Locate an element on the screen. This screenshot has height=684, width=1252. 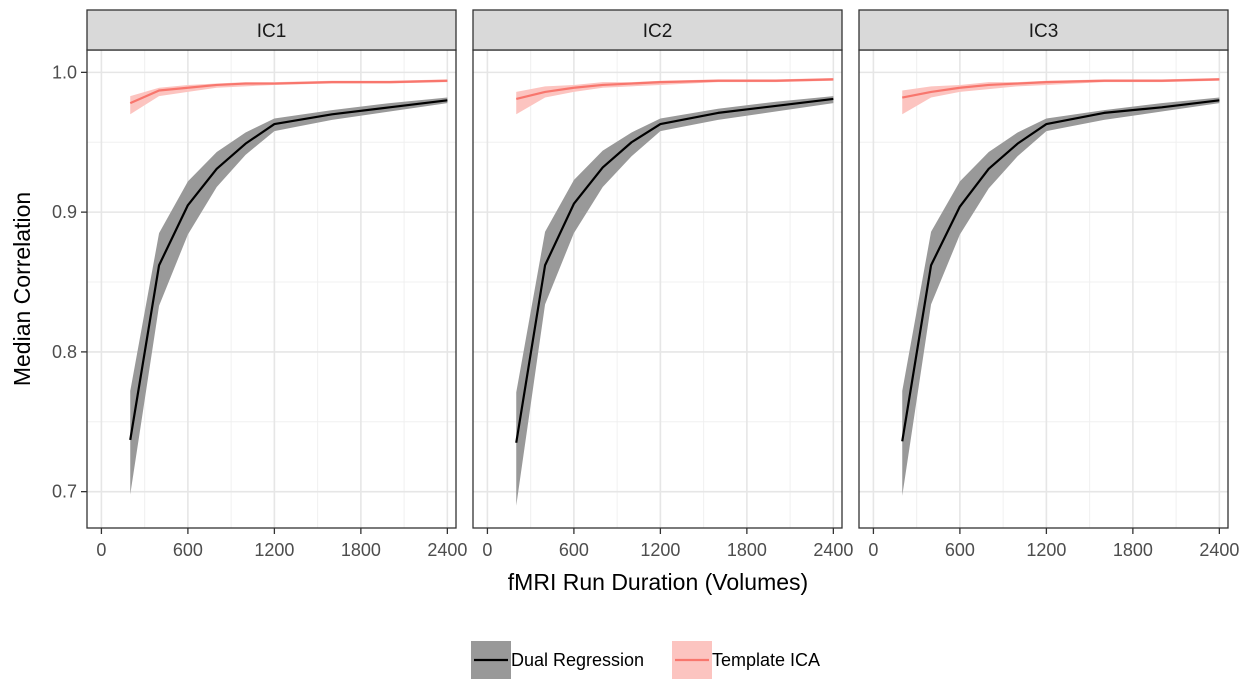
y-tick-label: 0.8 is located at coordinates (64, 352).